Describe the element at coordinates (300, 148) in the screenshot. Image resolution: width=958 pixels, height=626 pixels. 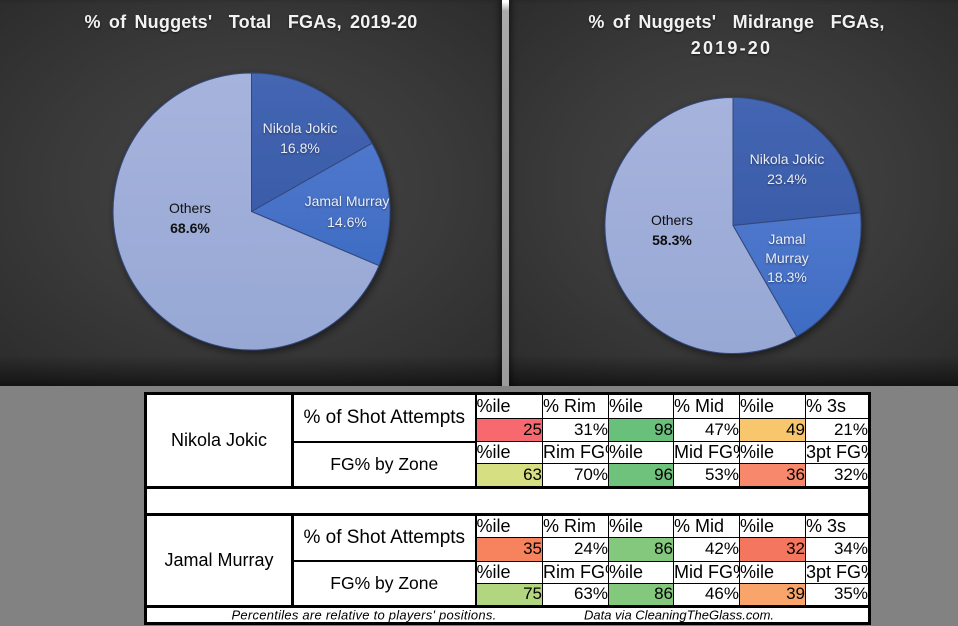
I see `svg-text: 16.8%` at that location.